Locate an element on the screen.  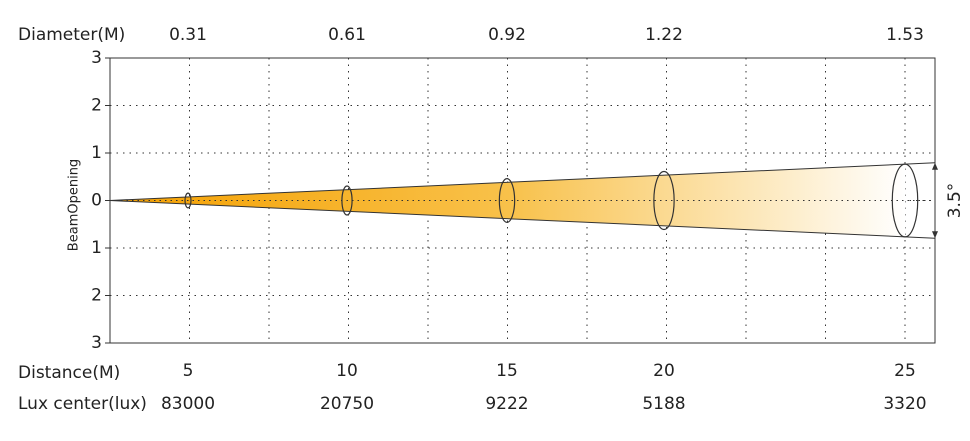
distance-label: Distance(M) is located at coordinates (69, 373).